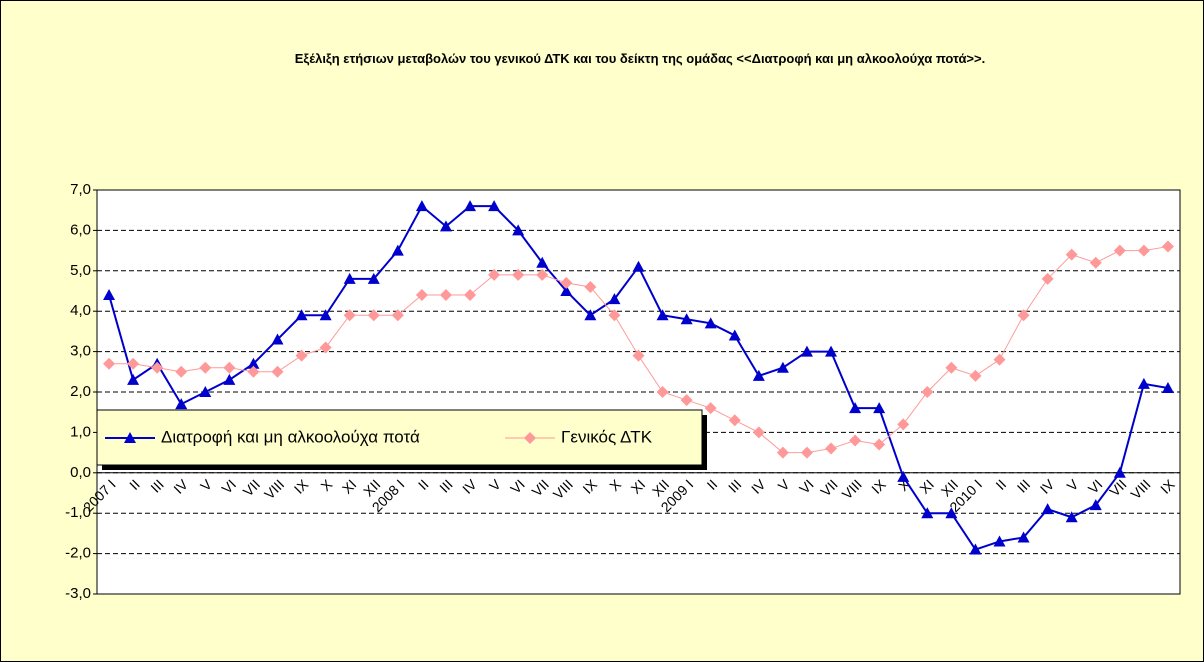 This screenshot has height=662, width=1204. I want to click on y-tick-label: -2,0, so click(78, 553).